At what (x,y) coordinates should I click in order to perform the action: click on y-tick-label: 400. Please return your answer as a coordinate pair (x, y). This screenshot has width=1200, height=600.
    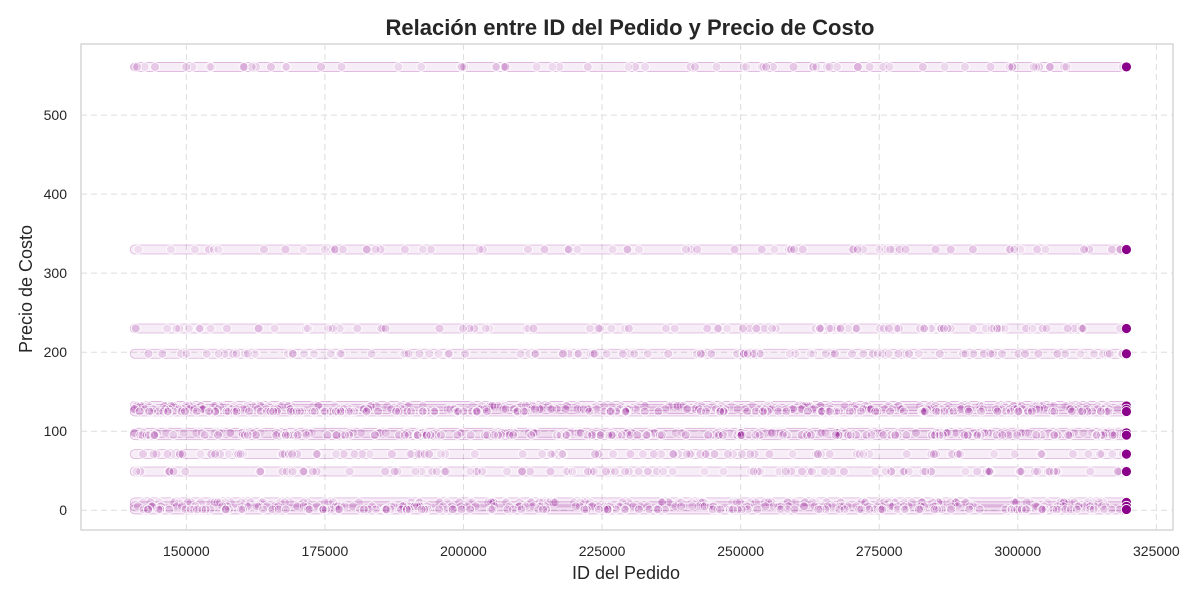
    Looking at the image, I should click on (56, 194).